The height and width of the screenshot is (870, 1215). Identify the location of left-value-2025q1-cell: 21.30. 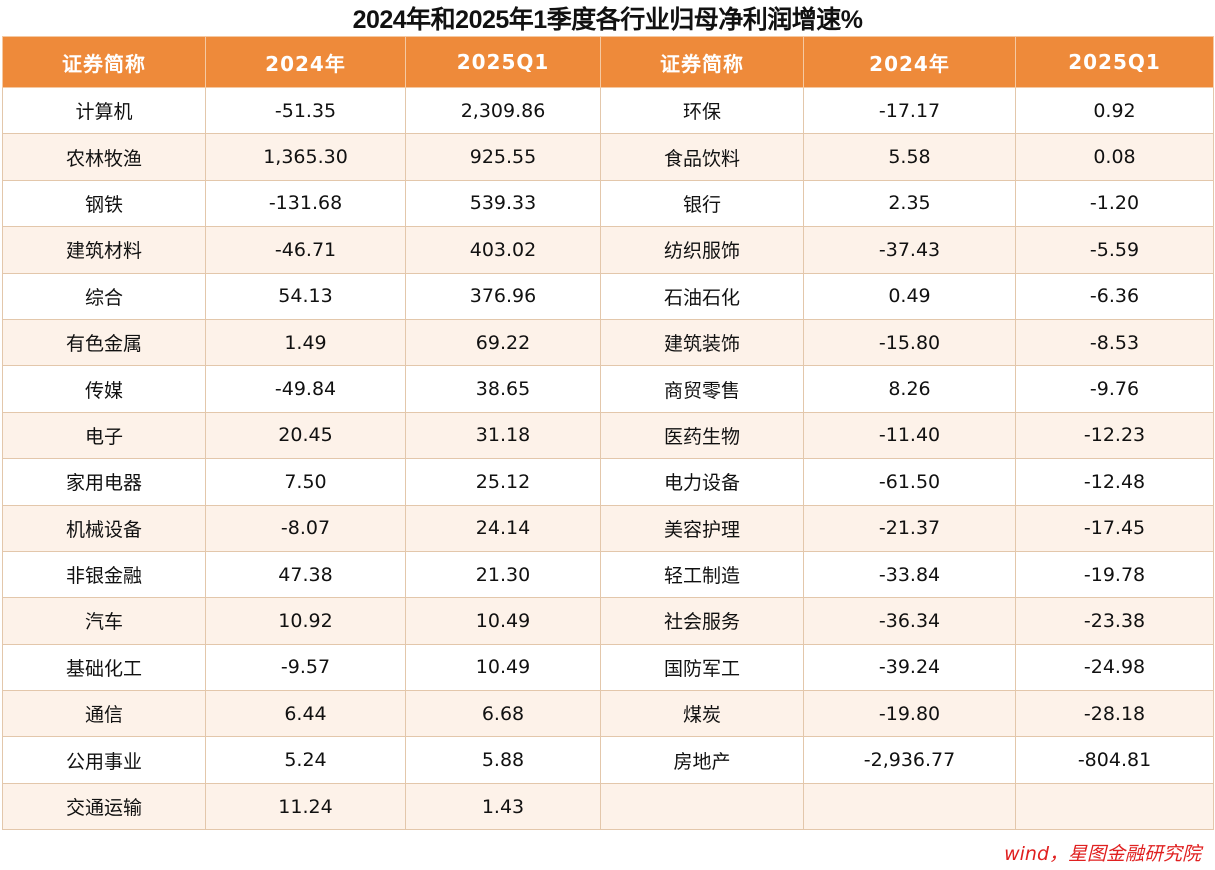
(503, 574).